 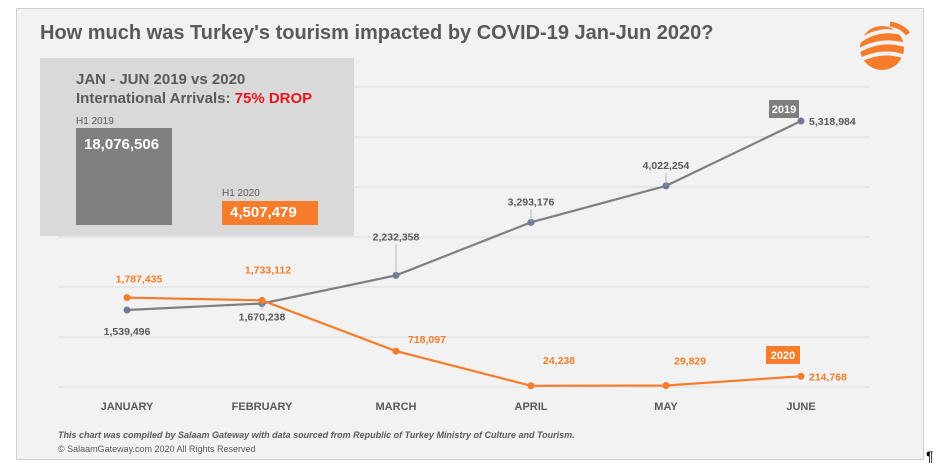 I want to click on data-label: 1,787,435, so click(x=139, y=280).